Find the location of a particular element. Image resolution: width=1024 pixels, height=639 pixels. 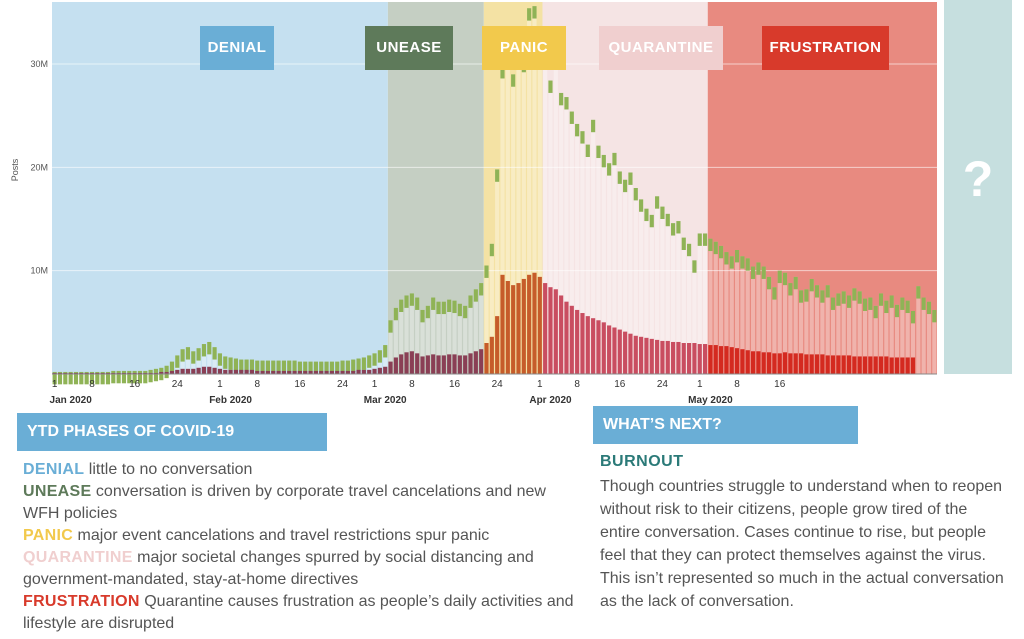

legend-phase-name: FRUSTRATION is located at coordinates (81, 601).